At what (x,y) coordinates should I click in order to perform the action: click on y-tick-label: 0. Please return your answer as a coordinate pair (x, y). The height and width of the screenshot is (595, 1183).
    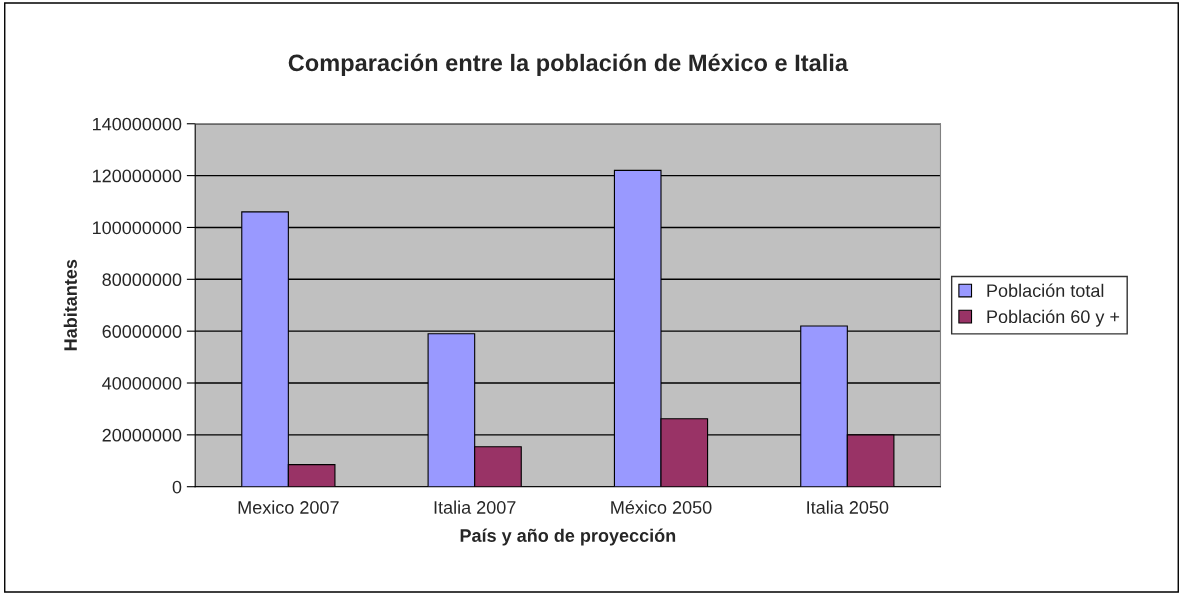
    Looking at the image, I should click on (177, 487).